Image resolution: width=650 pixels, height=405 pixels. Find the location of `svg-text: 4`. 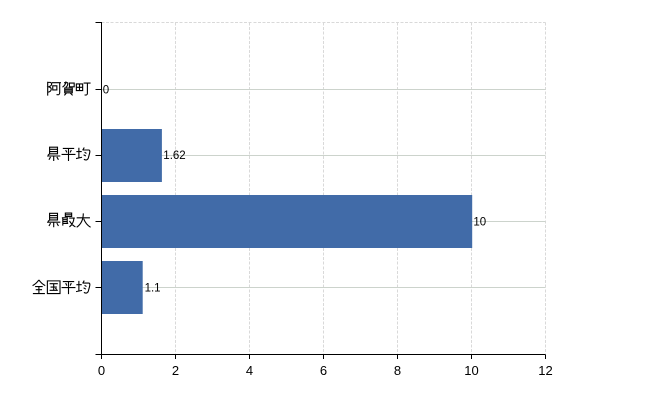

svg-text: 4 is located at coordinates (249, 370).